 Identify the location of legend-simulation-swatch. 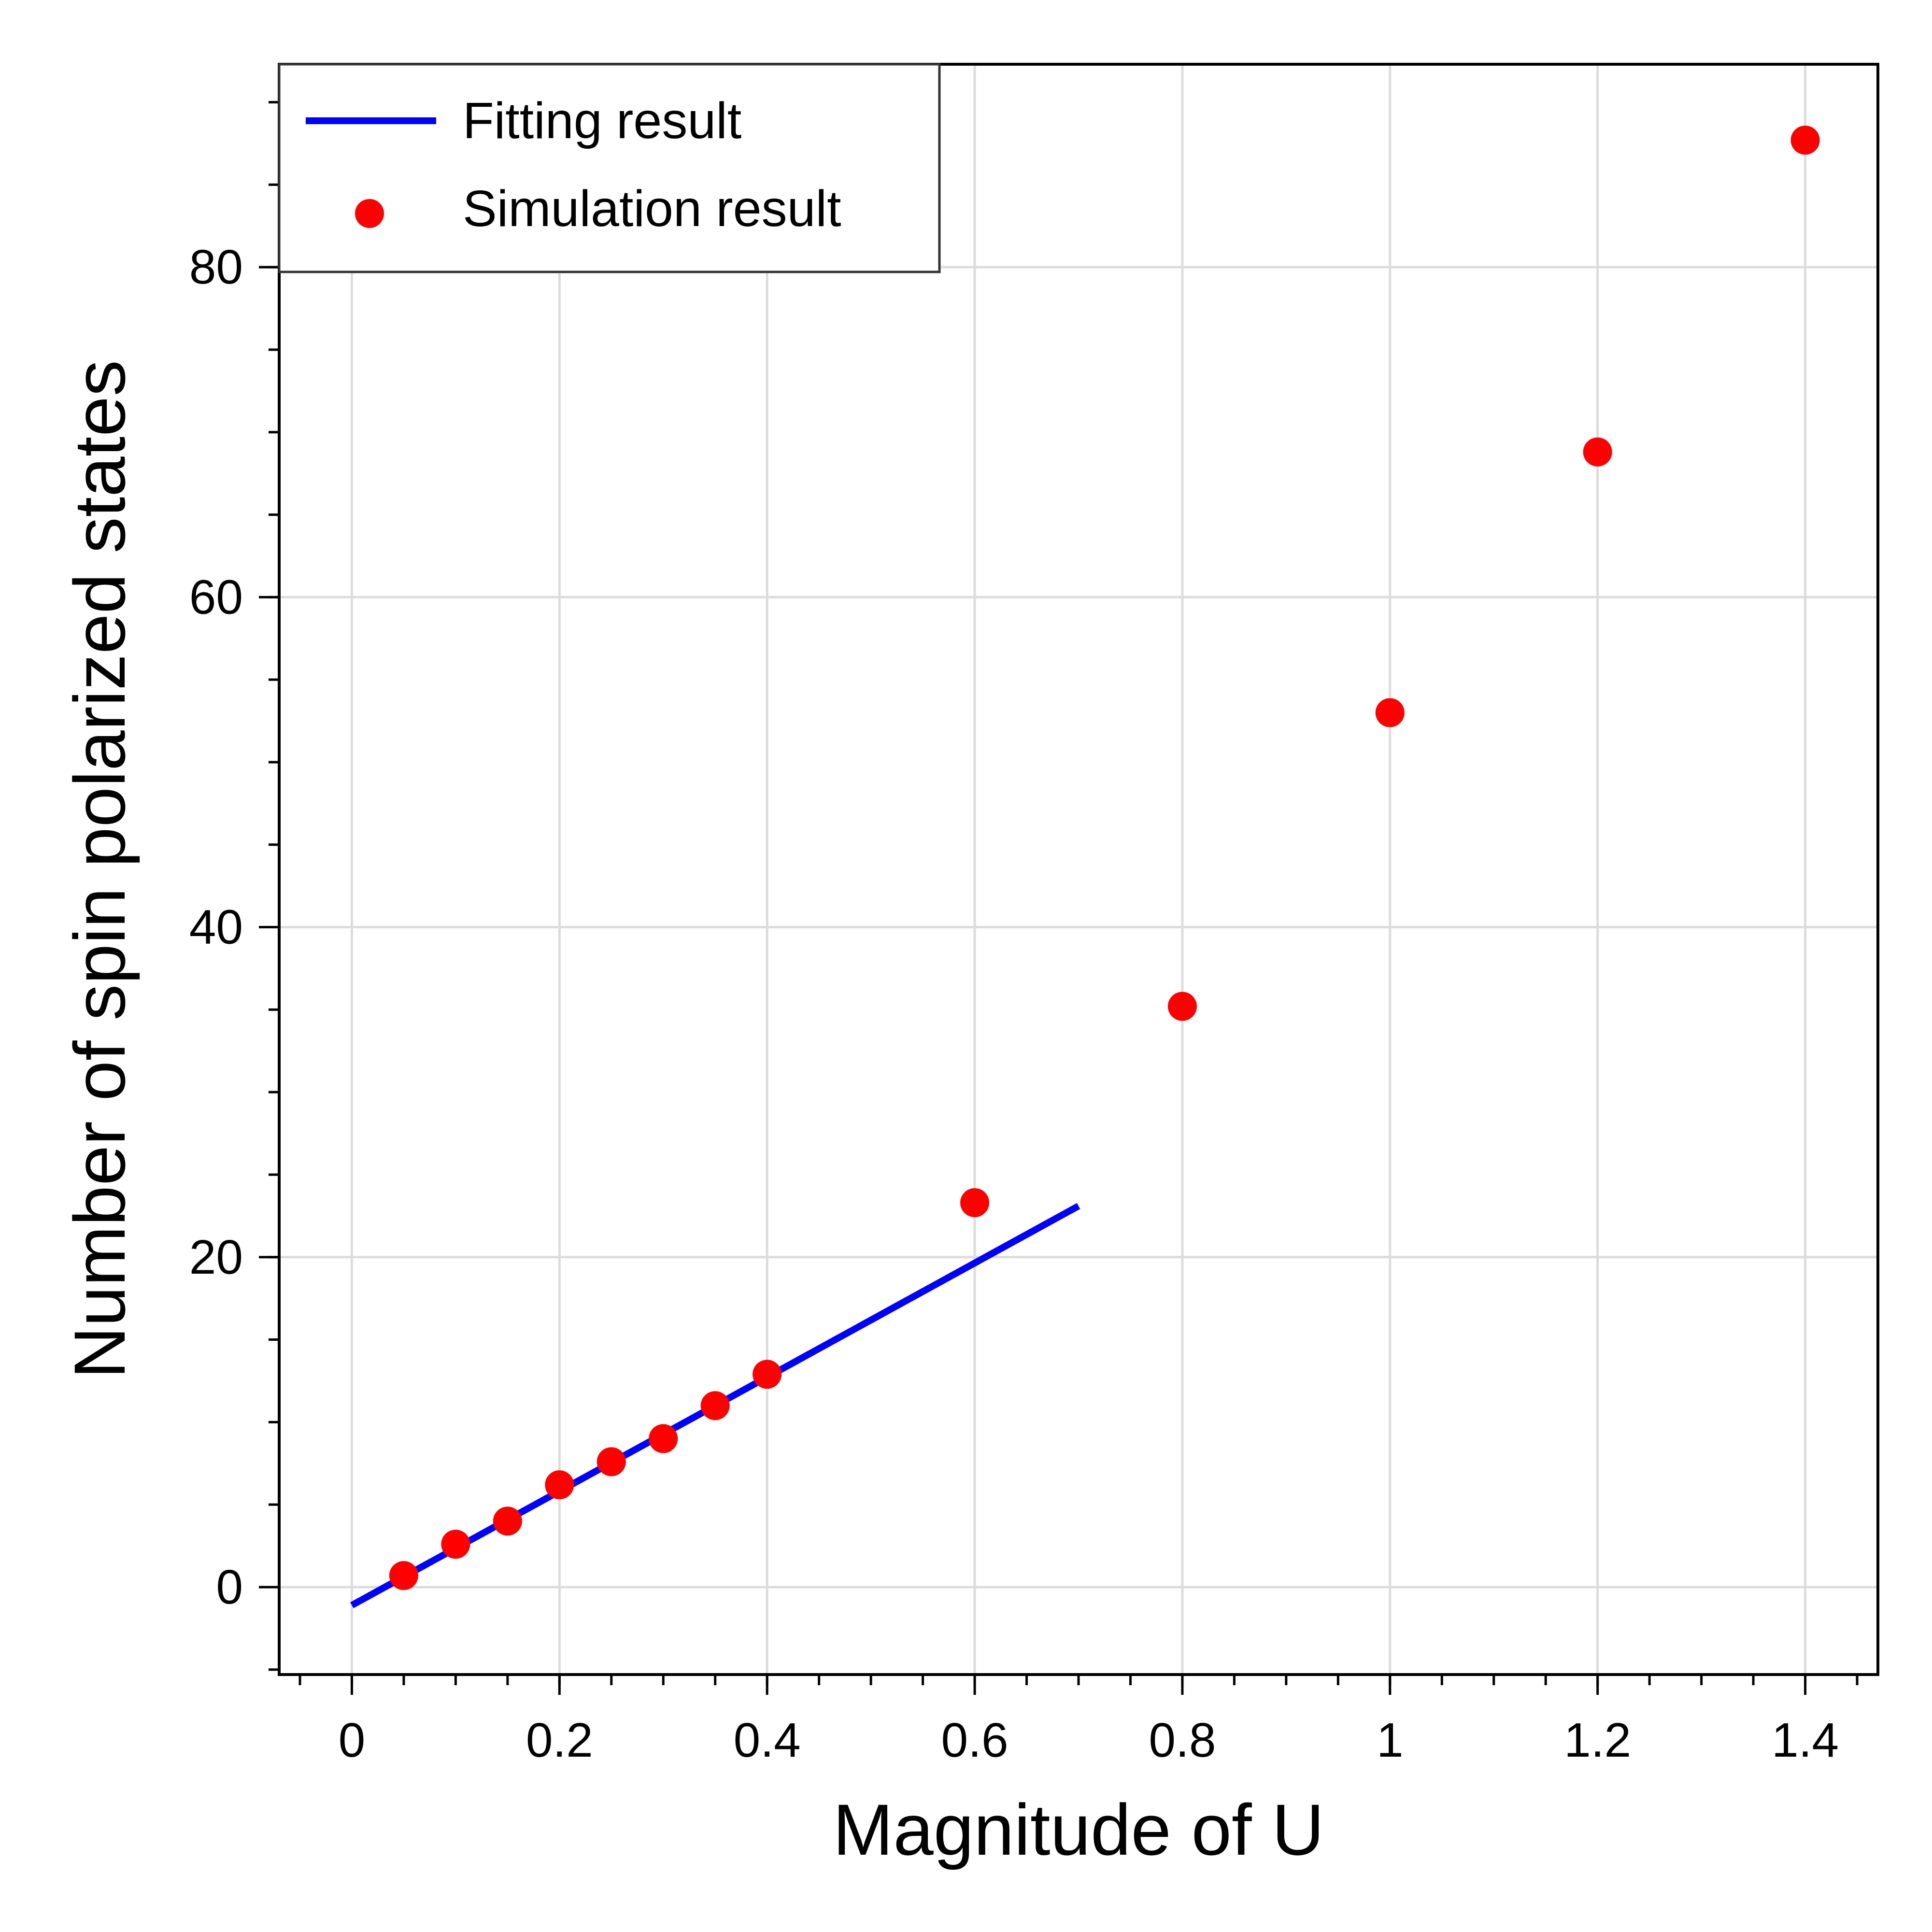
(369, 213).